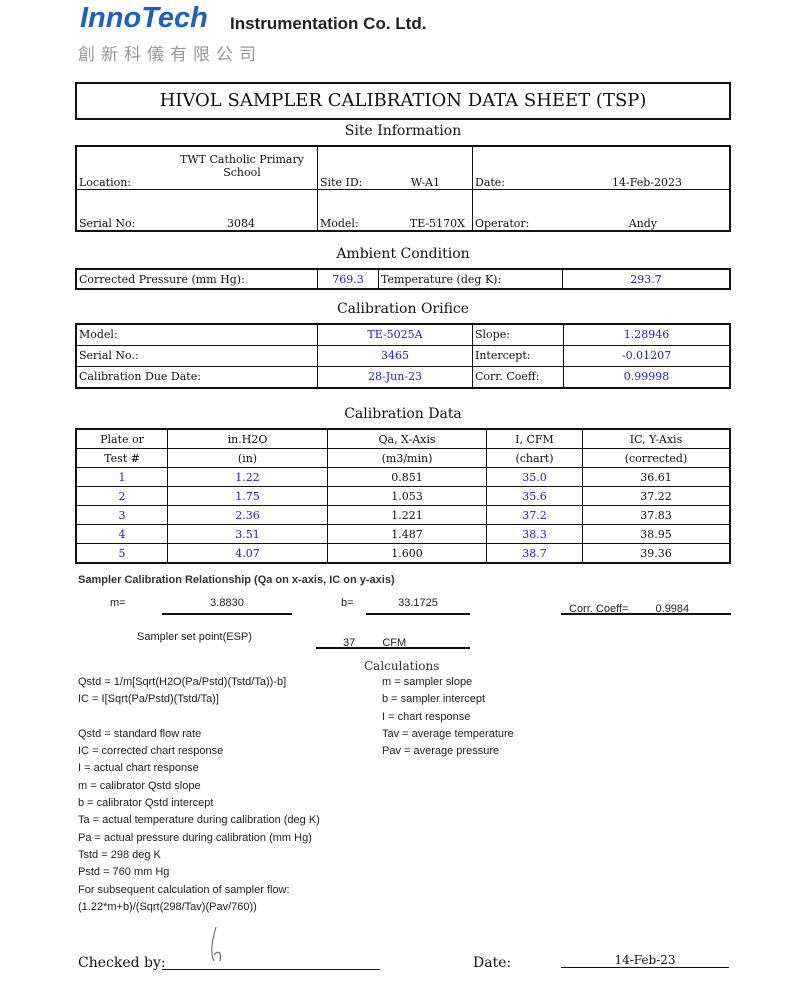 The width and height of the screenshot is (812, 988). I want to click on calculation-line: m = calibrator Qstd slope, so click(139, 785).